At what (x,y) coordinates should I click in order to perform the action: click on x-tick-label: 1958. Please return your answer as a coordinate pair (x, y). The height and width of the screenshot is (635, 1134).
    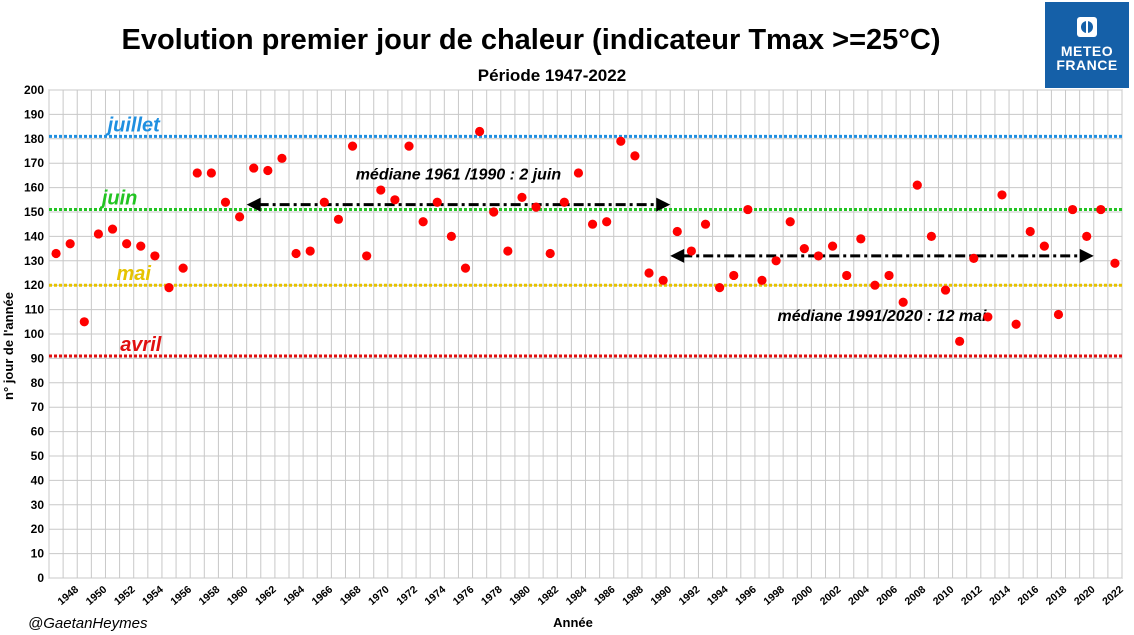
    Looking at the image, I should click on (210, 595).